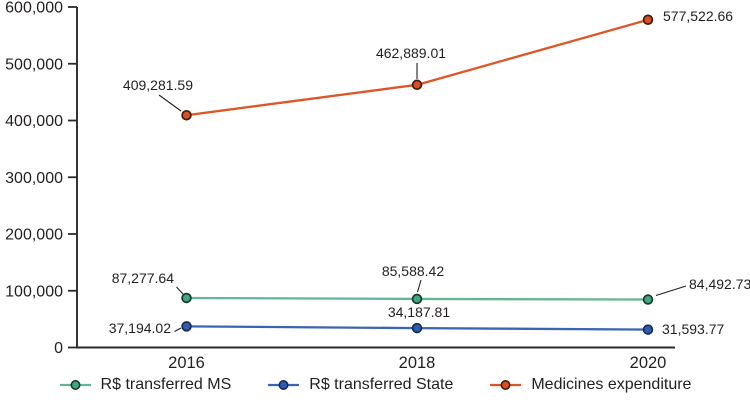 This screenshot has width=750, height=407. Describe the element at coordinates (34, 178) in the screenshot. I see `y-axis-tick-label: 300,000` at that location.